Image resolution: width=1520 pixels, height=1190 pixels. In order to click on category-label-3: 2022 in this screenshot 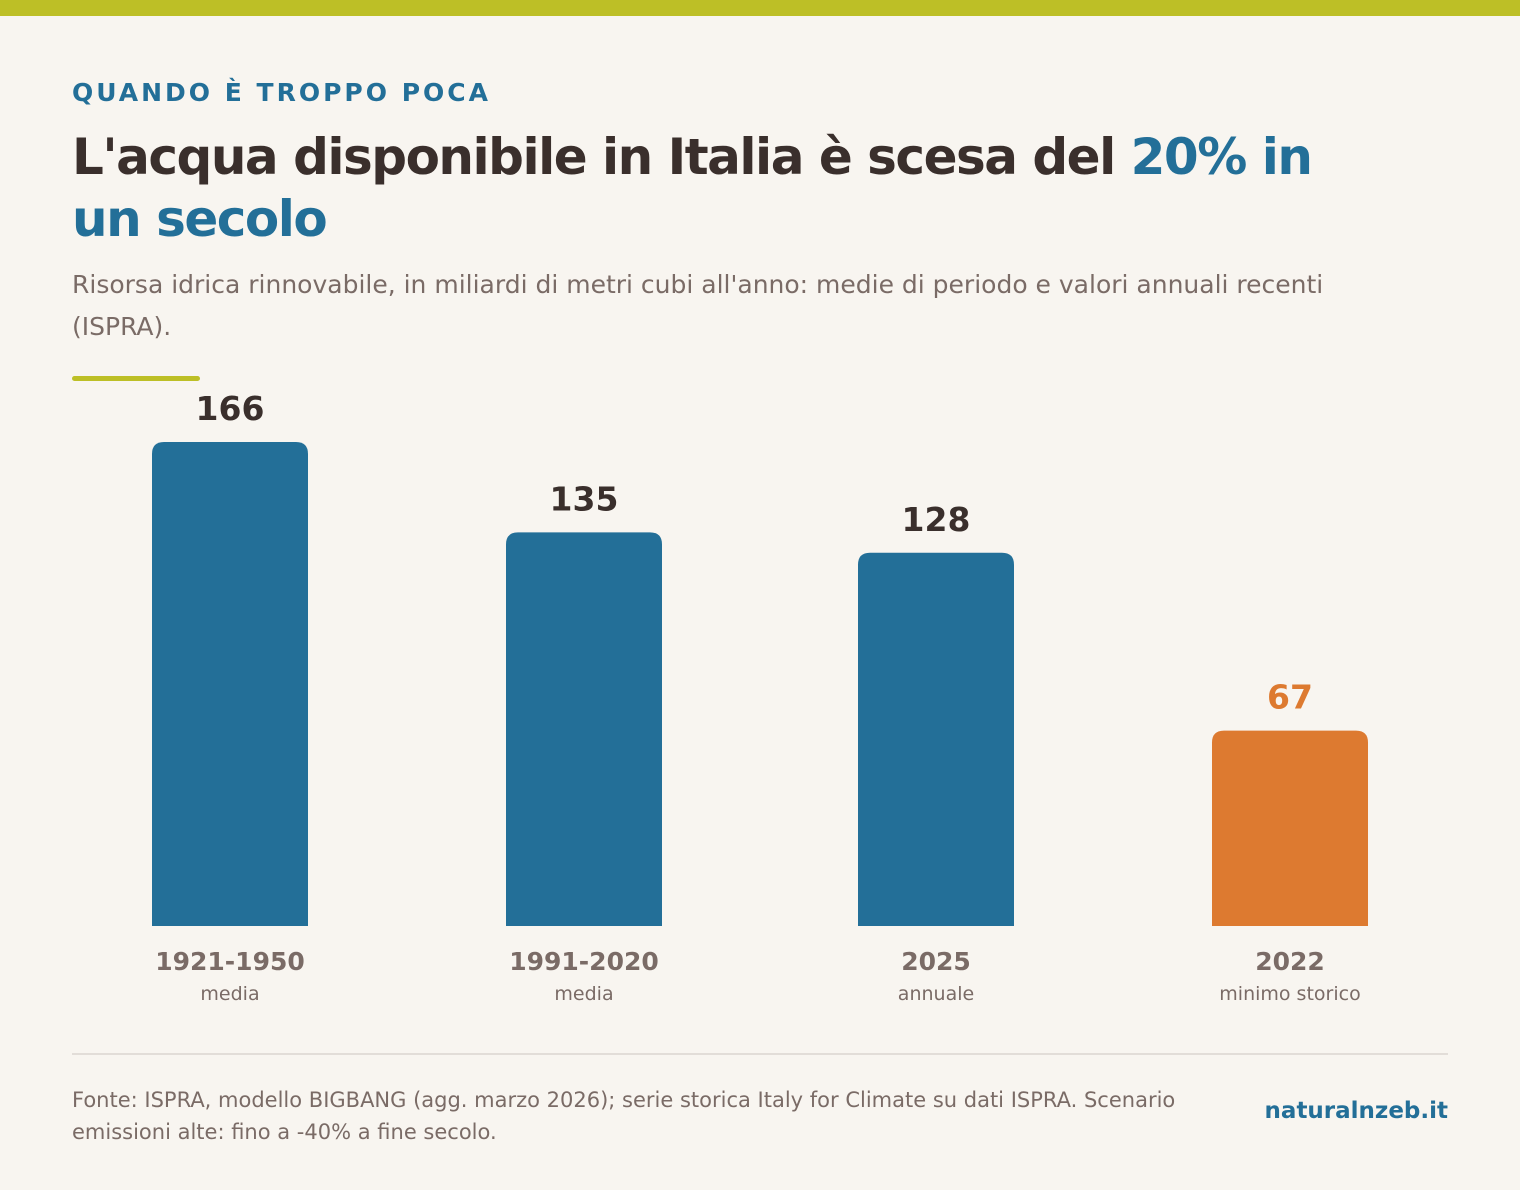, I will do `click(1290, 961)`.